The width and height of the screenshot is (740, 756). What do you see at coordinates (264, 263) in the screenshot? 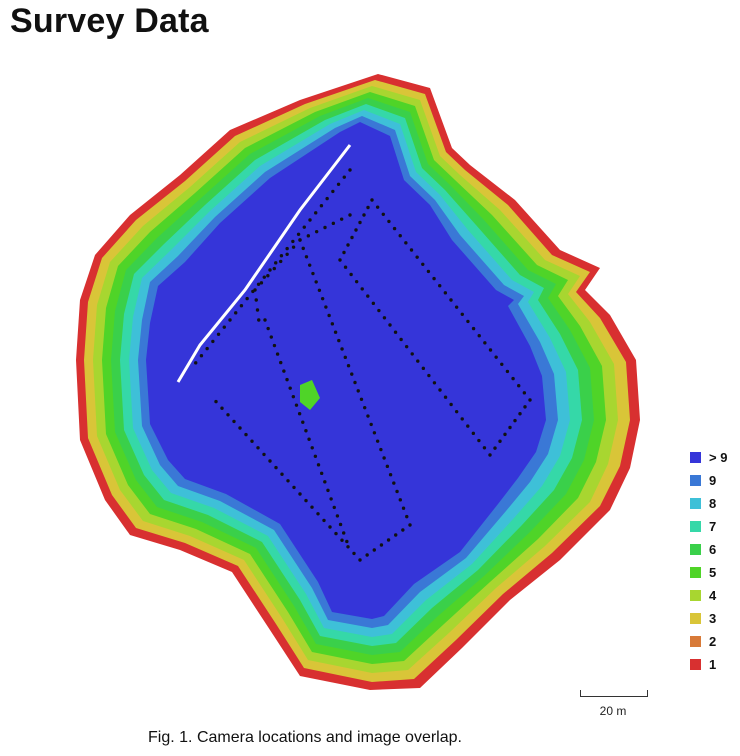
I see `coverage-gap` at bounding box center [264, 263].